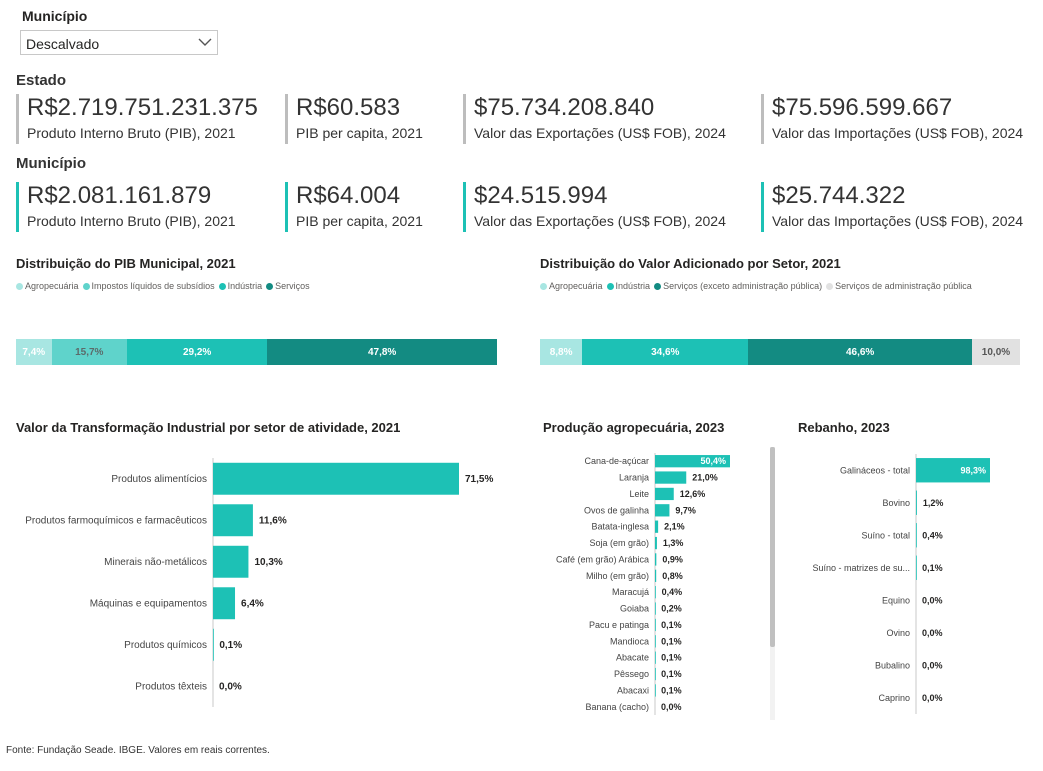  What do you see at coordinates (634, 609) in the screenshot?
I see `category-label: Goiaba` at bounding box center [634, 609].